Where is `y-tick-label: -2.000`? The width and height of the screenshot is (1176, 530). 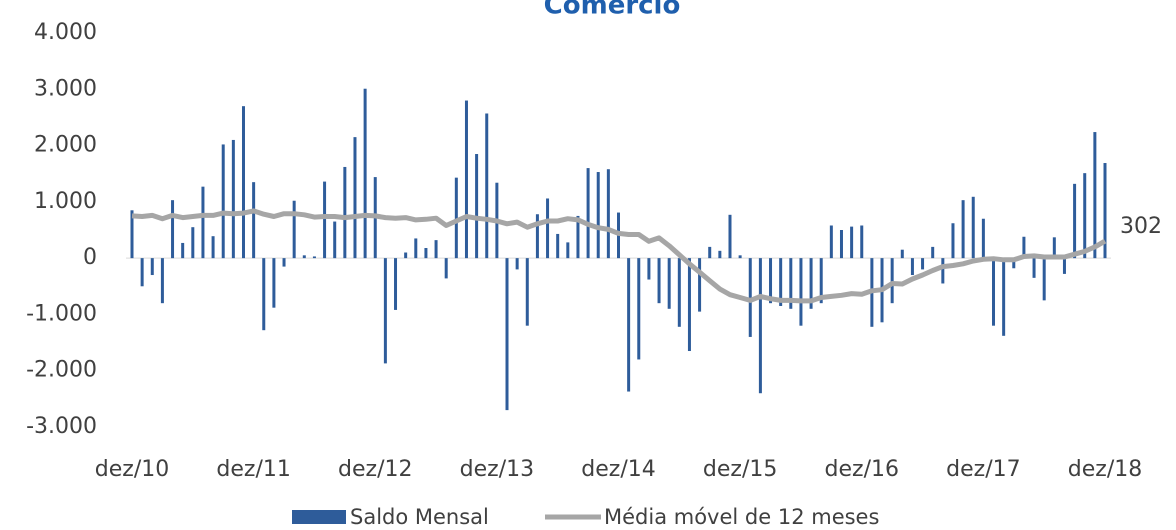
y-tick-label: -2.000 is located at coordinates (61, 370).